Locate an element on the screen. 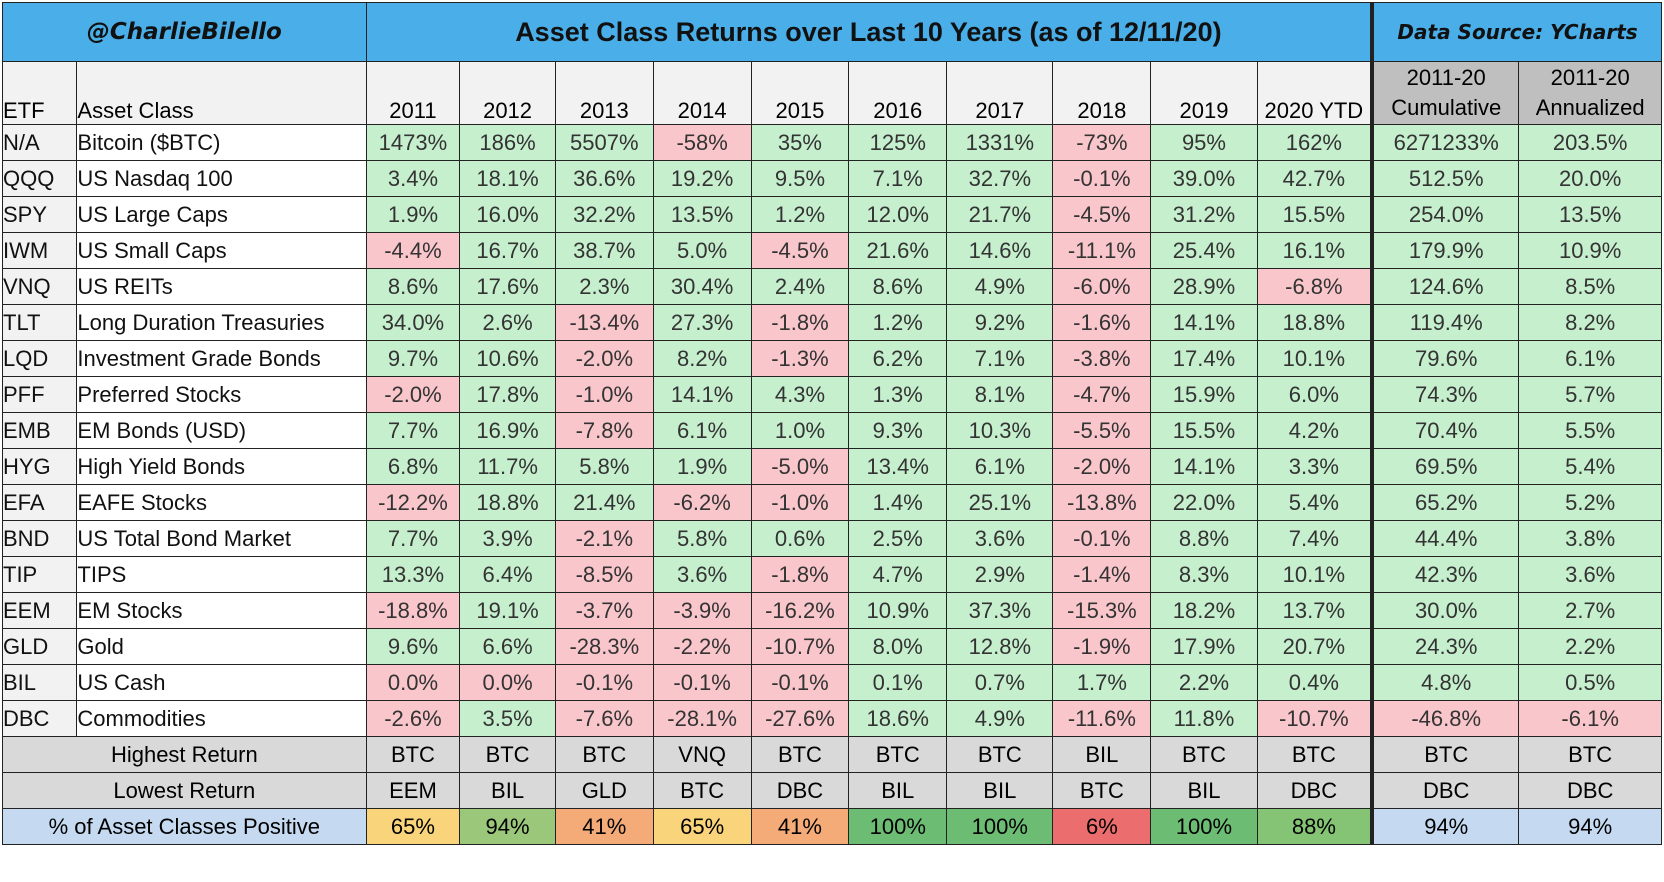 This screenshot has height=882, width=1664. return-cell: 17.9% is located at coordinates (1204, 646).